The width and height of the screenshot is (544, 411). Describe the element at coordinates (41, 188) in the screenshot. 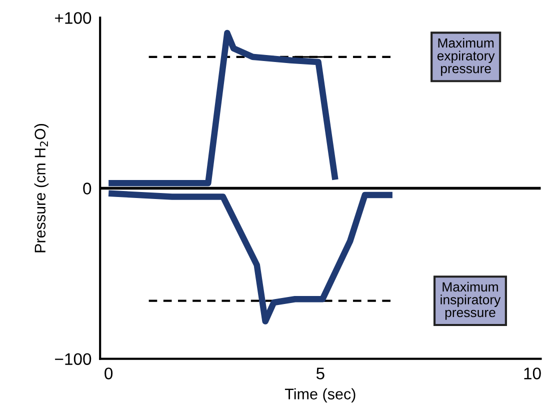

I see `y-axis-title: Pressure (cm H$_{2}$O)` at that location.